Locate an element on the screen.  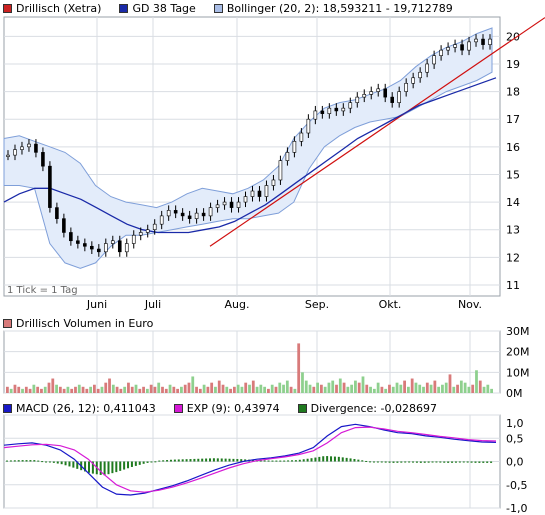
volume-panel: 0M 10M 20M 30M is located at coordinates (266, 362).